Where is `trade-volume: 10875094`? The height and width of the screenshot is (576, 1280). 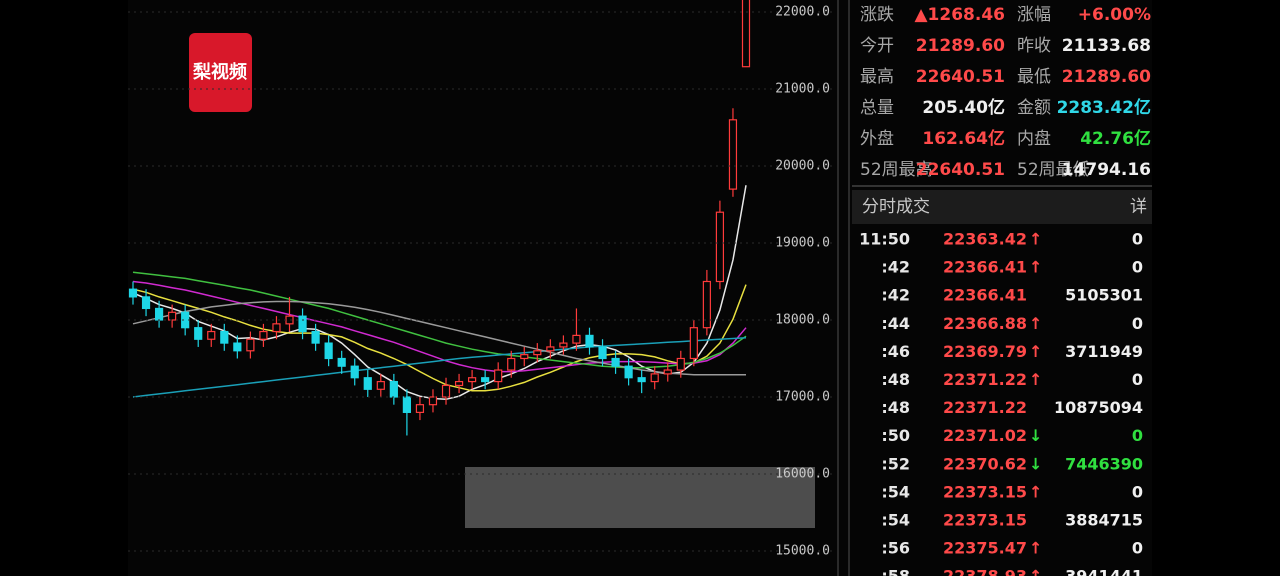 trade-volume: 10875094 is located at coordinates (1098, 407).